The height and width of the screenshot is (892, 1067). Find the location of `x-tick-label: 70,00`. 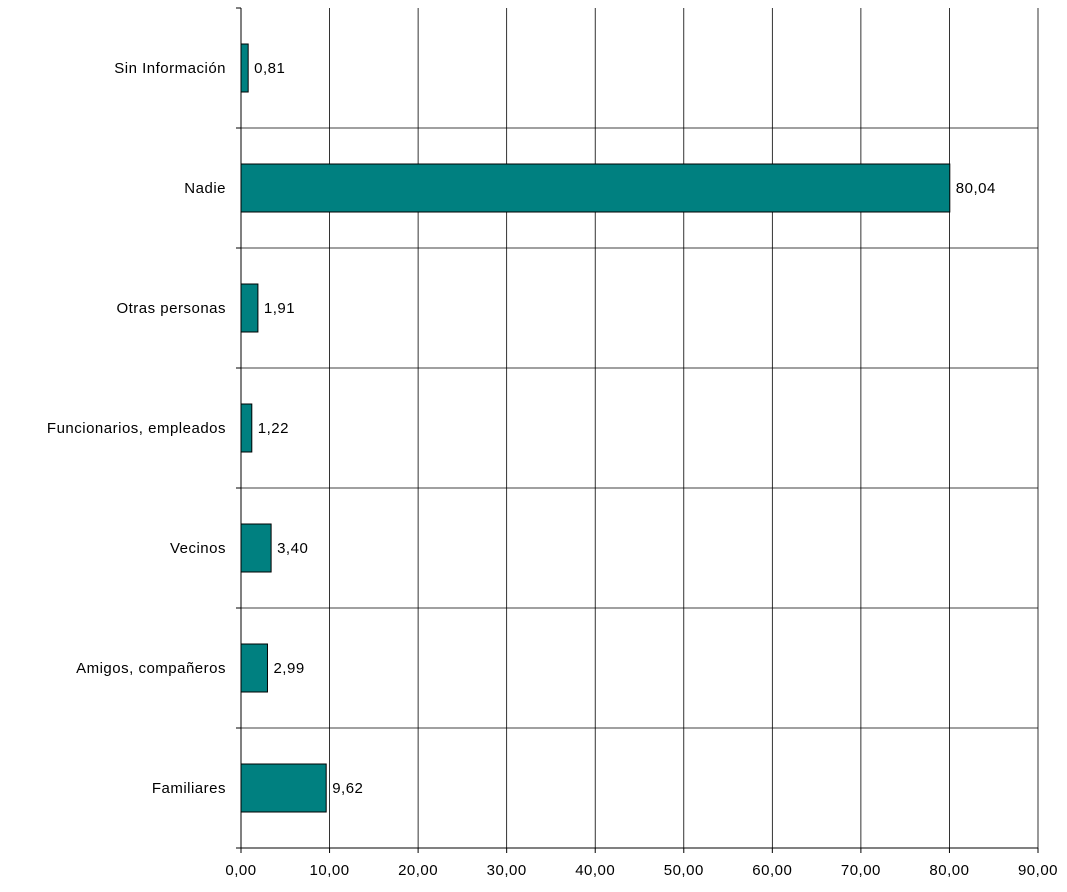

x-tick-label: 70,00 is located at coordinates (861, 870).